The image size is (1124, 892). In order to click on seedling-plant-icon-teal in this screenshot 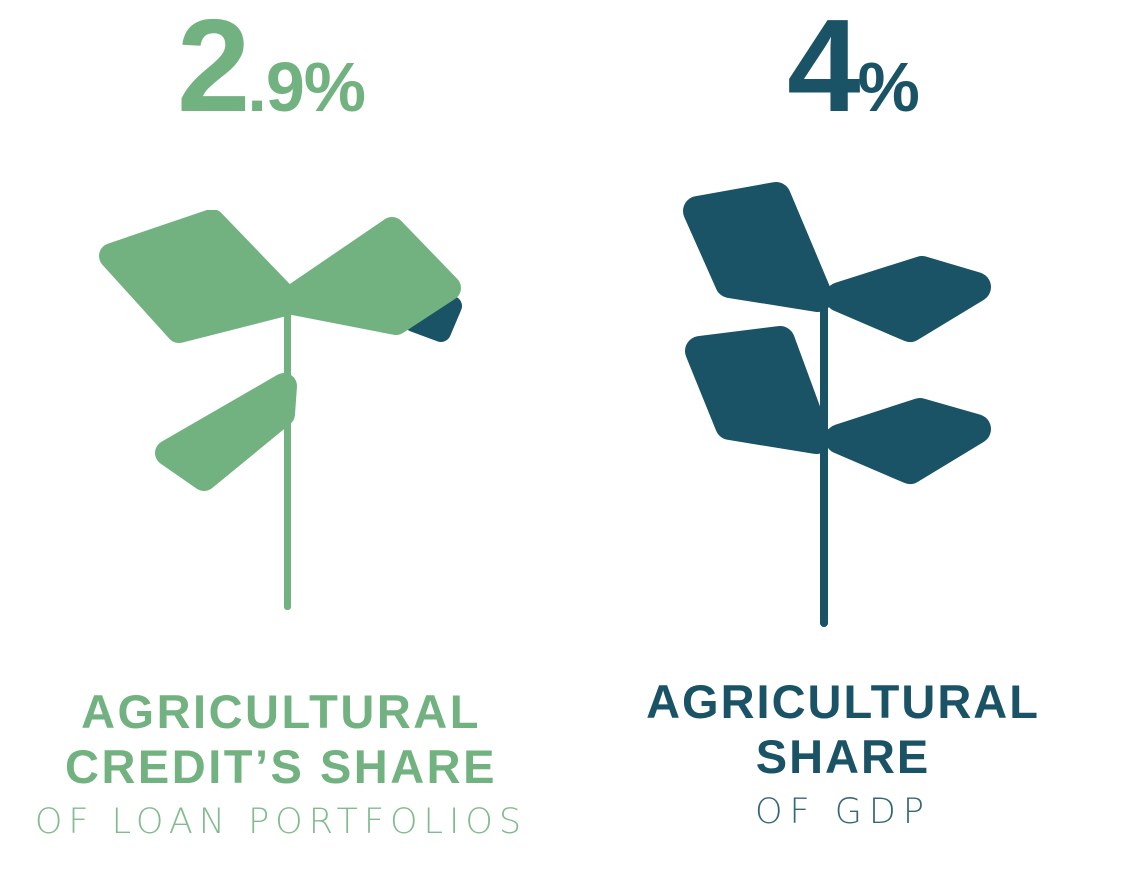, I will do `click(837, 404)`.